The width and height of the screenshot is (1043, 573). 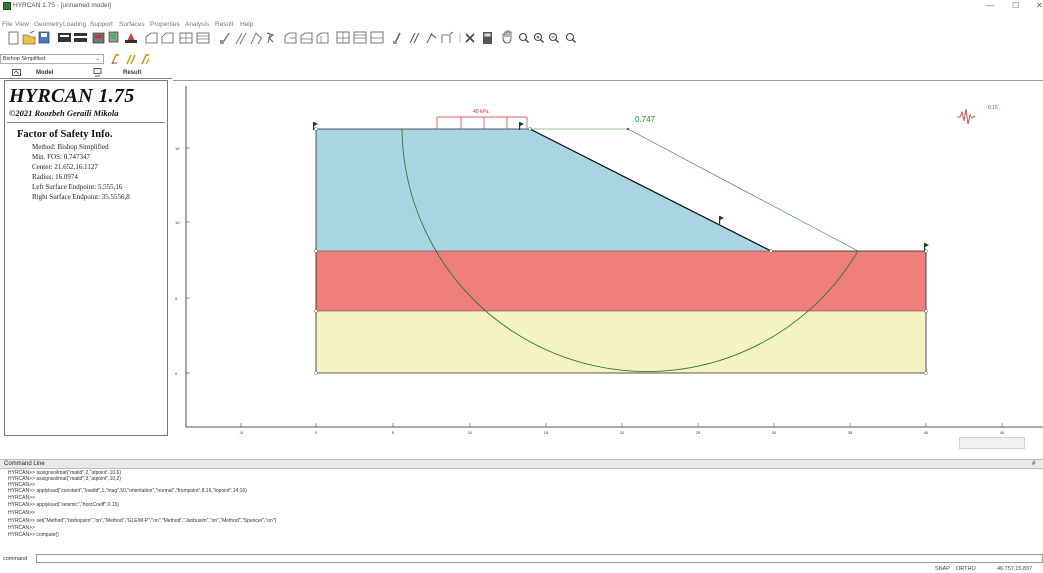 What do you see at coordinates (33, 535) in the screenshot?
I see `log-line: HYRCAN>> compute()` at bounding box center [33, 535].